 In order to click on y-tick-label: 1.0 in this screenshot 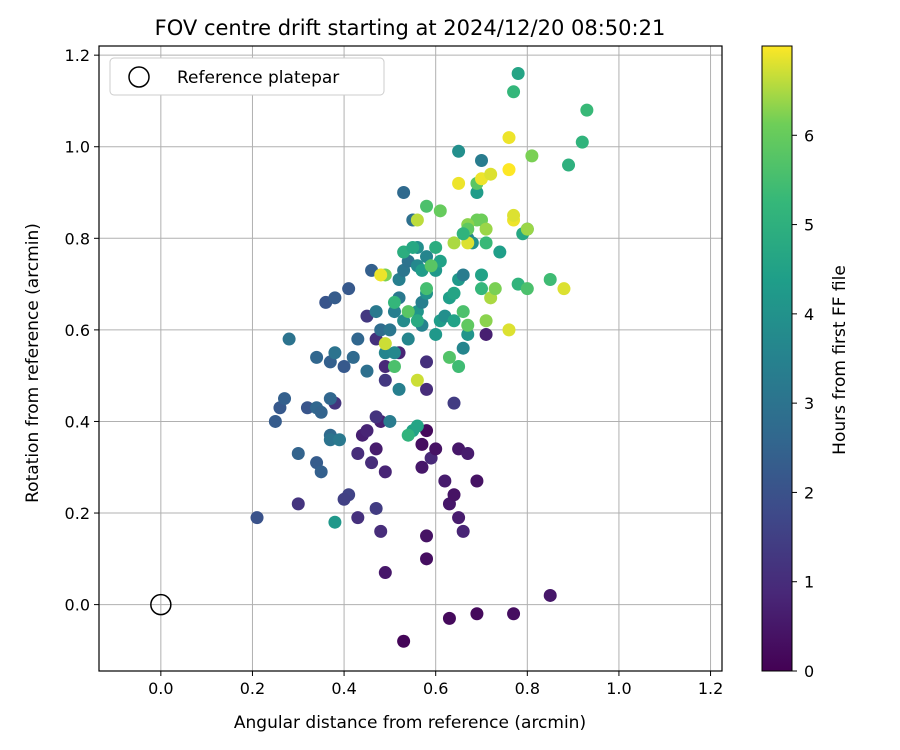, I will do `click(77, 147)`.